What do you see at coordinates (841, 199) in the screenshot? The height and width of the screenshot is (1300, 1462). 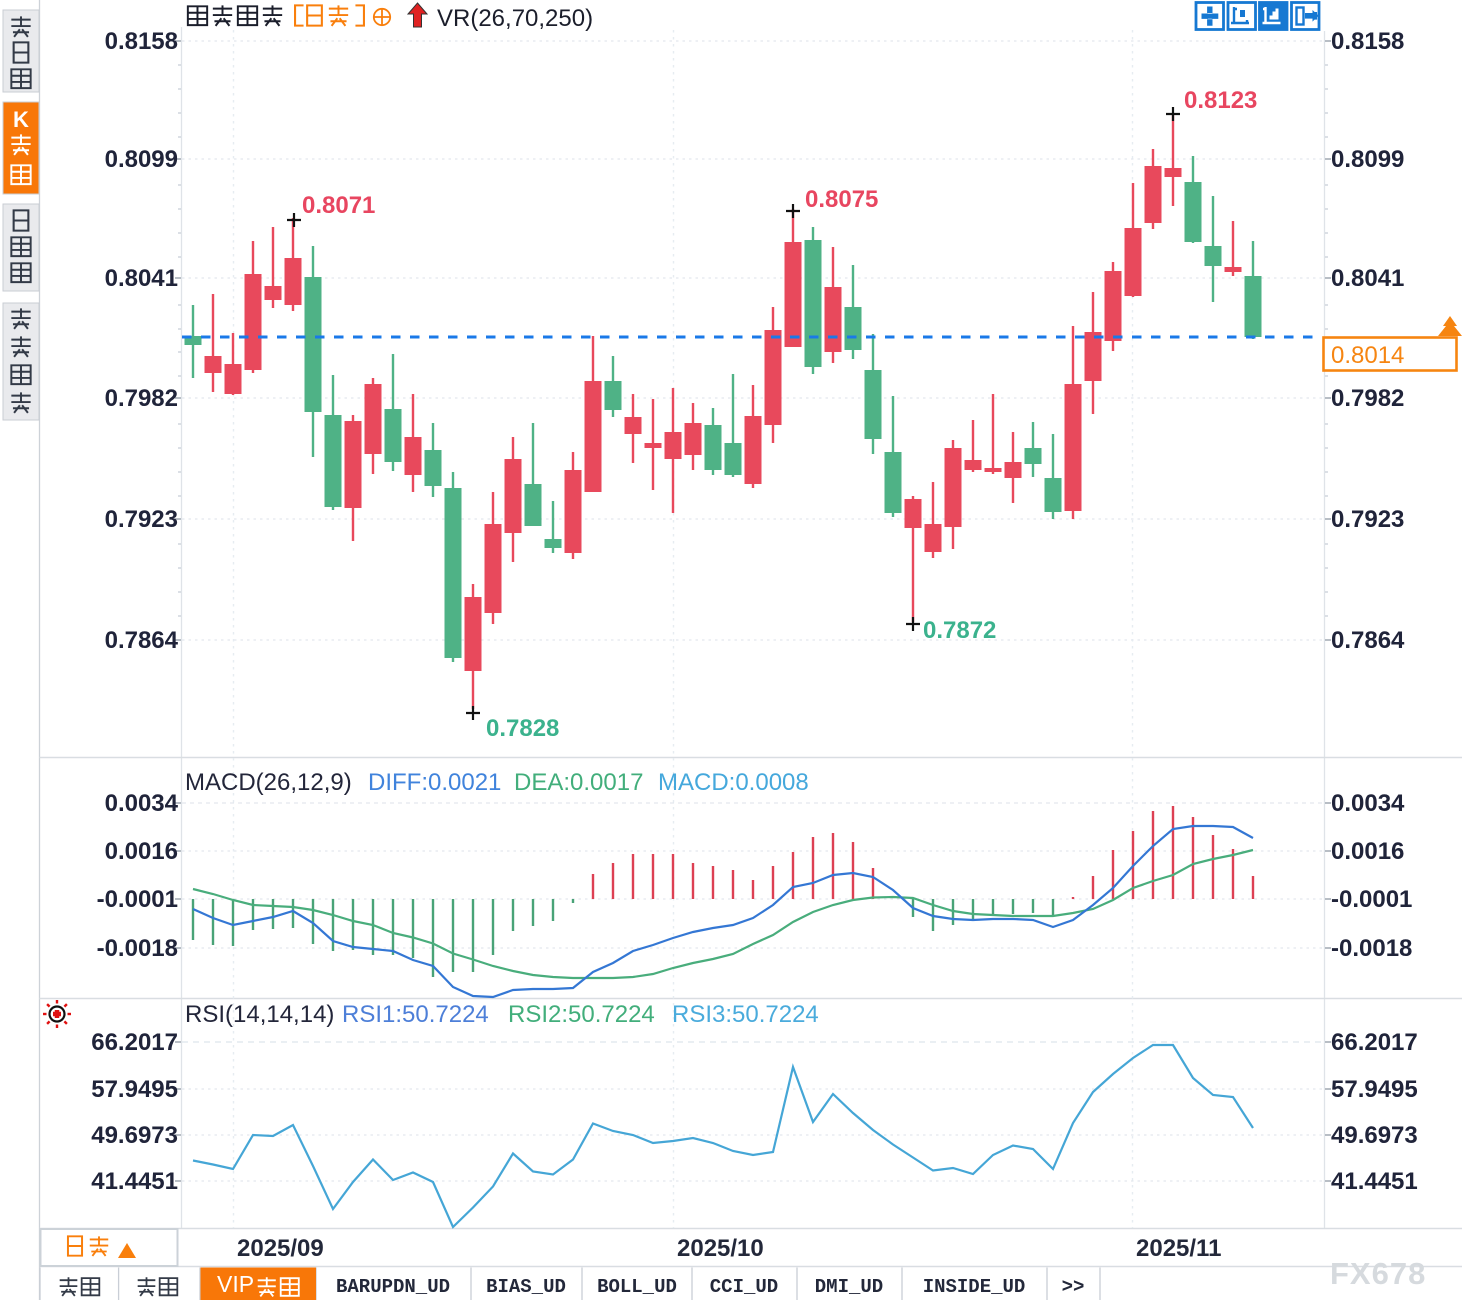 I see `svg-text: 0.8075` at bounding box center [841, 199].